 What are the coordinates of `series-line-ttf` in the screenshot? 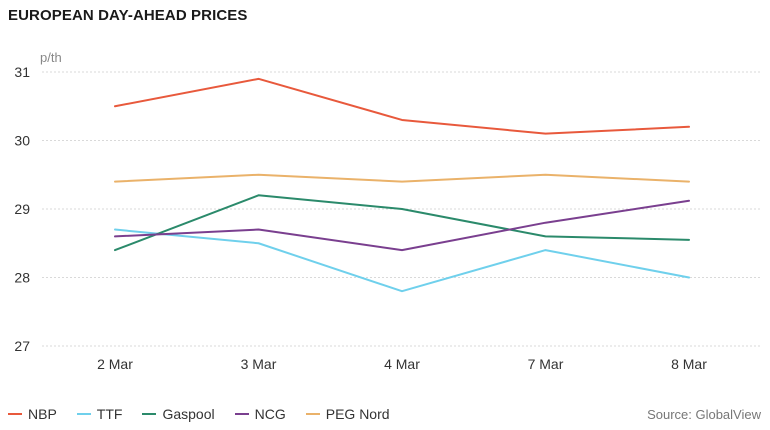 It's located at (402, 260).